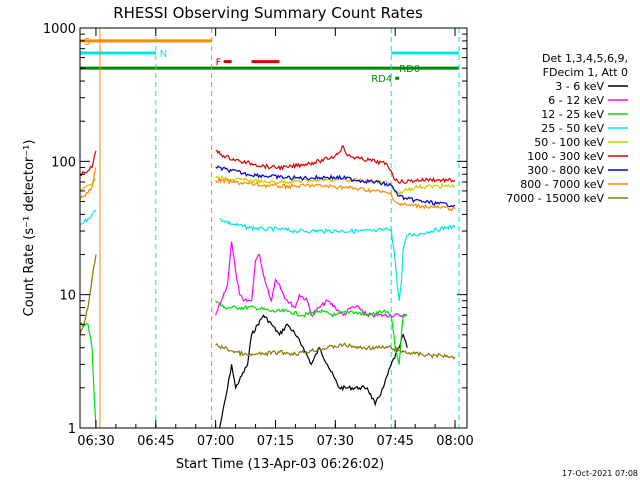 This screenshot has width=640, height=480. What do you see at coordinates (163, 54) in the screenshot?
I see `flag-label-1: N` at bounding box center [163, 54].